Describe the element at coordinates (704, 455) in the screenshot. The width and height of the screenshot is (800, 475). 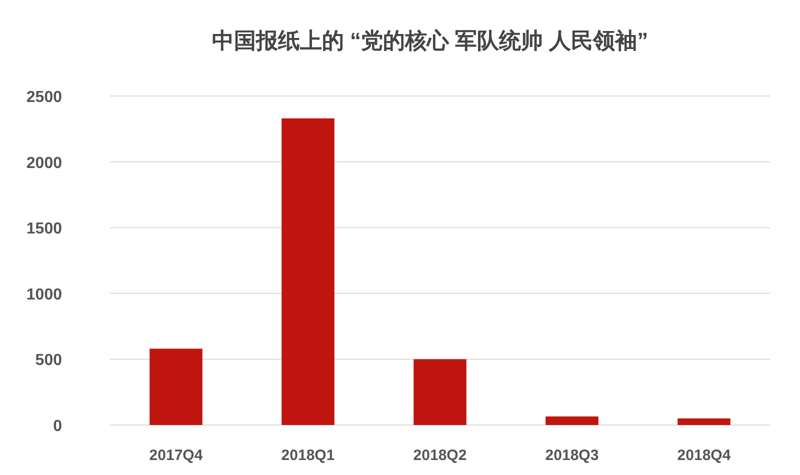
I see `x-tick-label: 2018Q4` at that location.